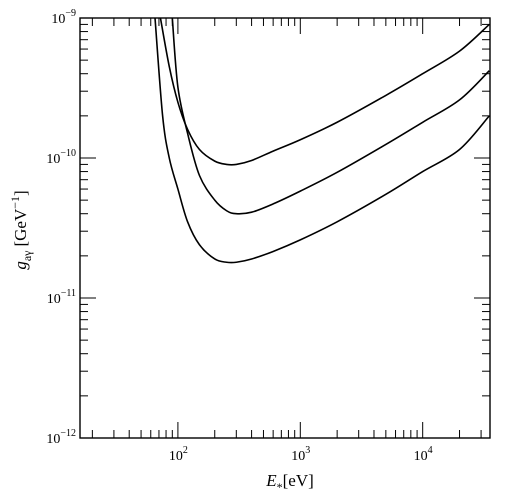 The height and width of the screenshot is (494, 506). Describe the element at coordinates (61, 297) in the screenshot. I see `y-tick-label-1e-11: 10−11` at that location.